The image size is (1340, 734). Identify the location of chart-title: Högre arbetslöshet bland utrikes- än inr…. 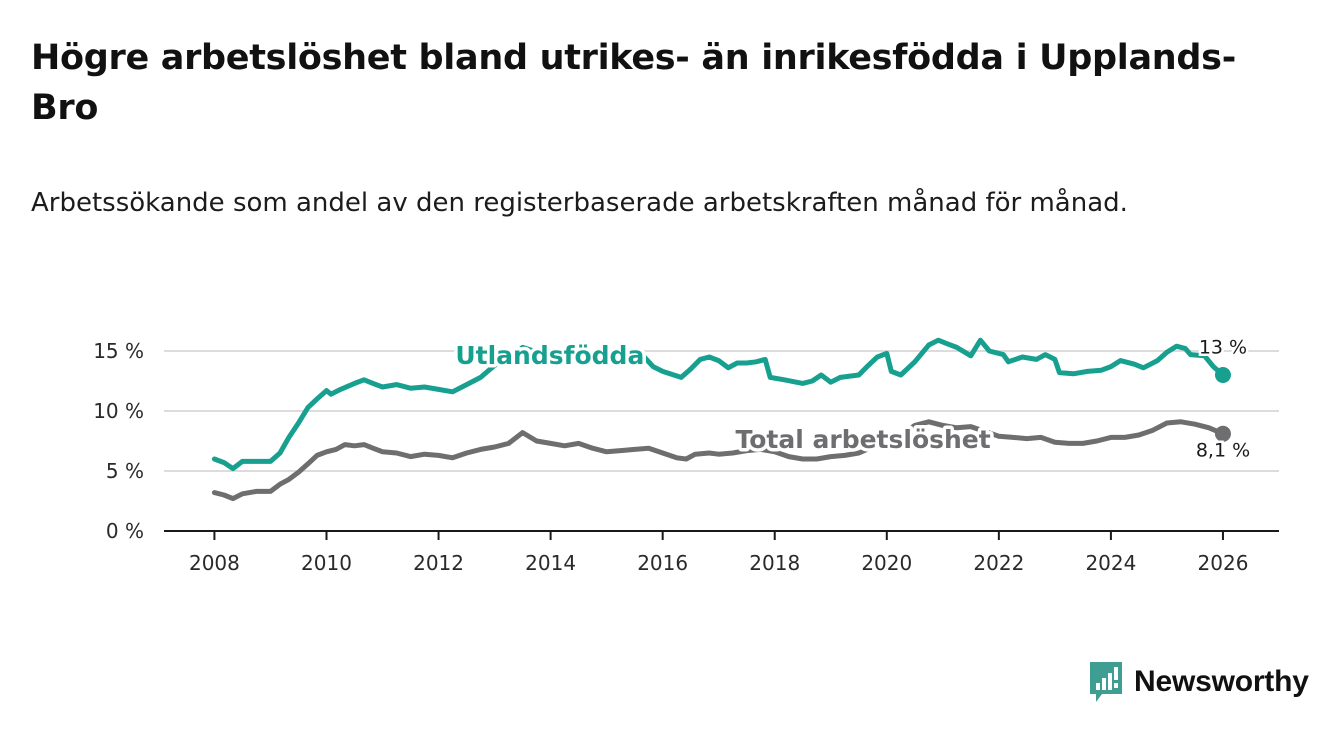
(633, 83).